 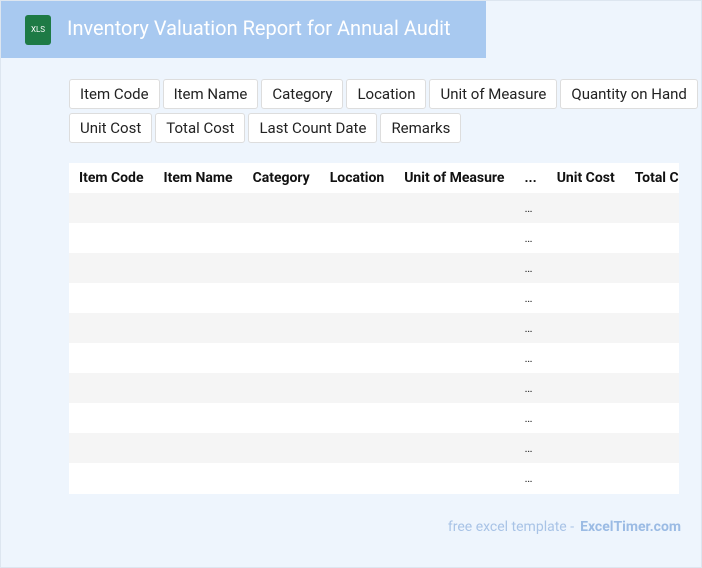 I want to click on column-header: Location, so click(x=357, y=178).